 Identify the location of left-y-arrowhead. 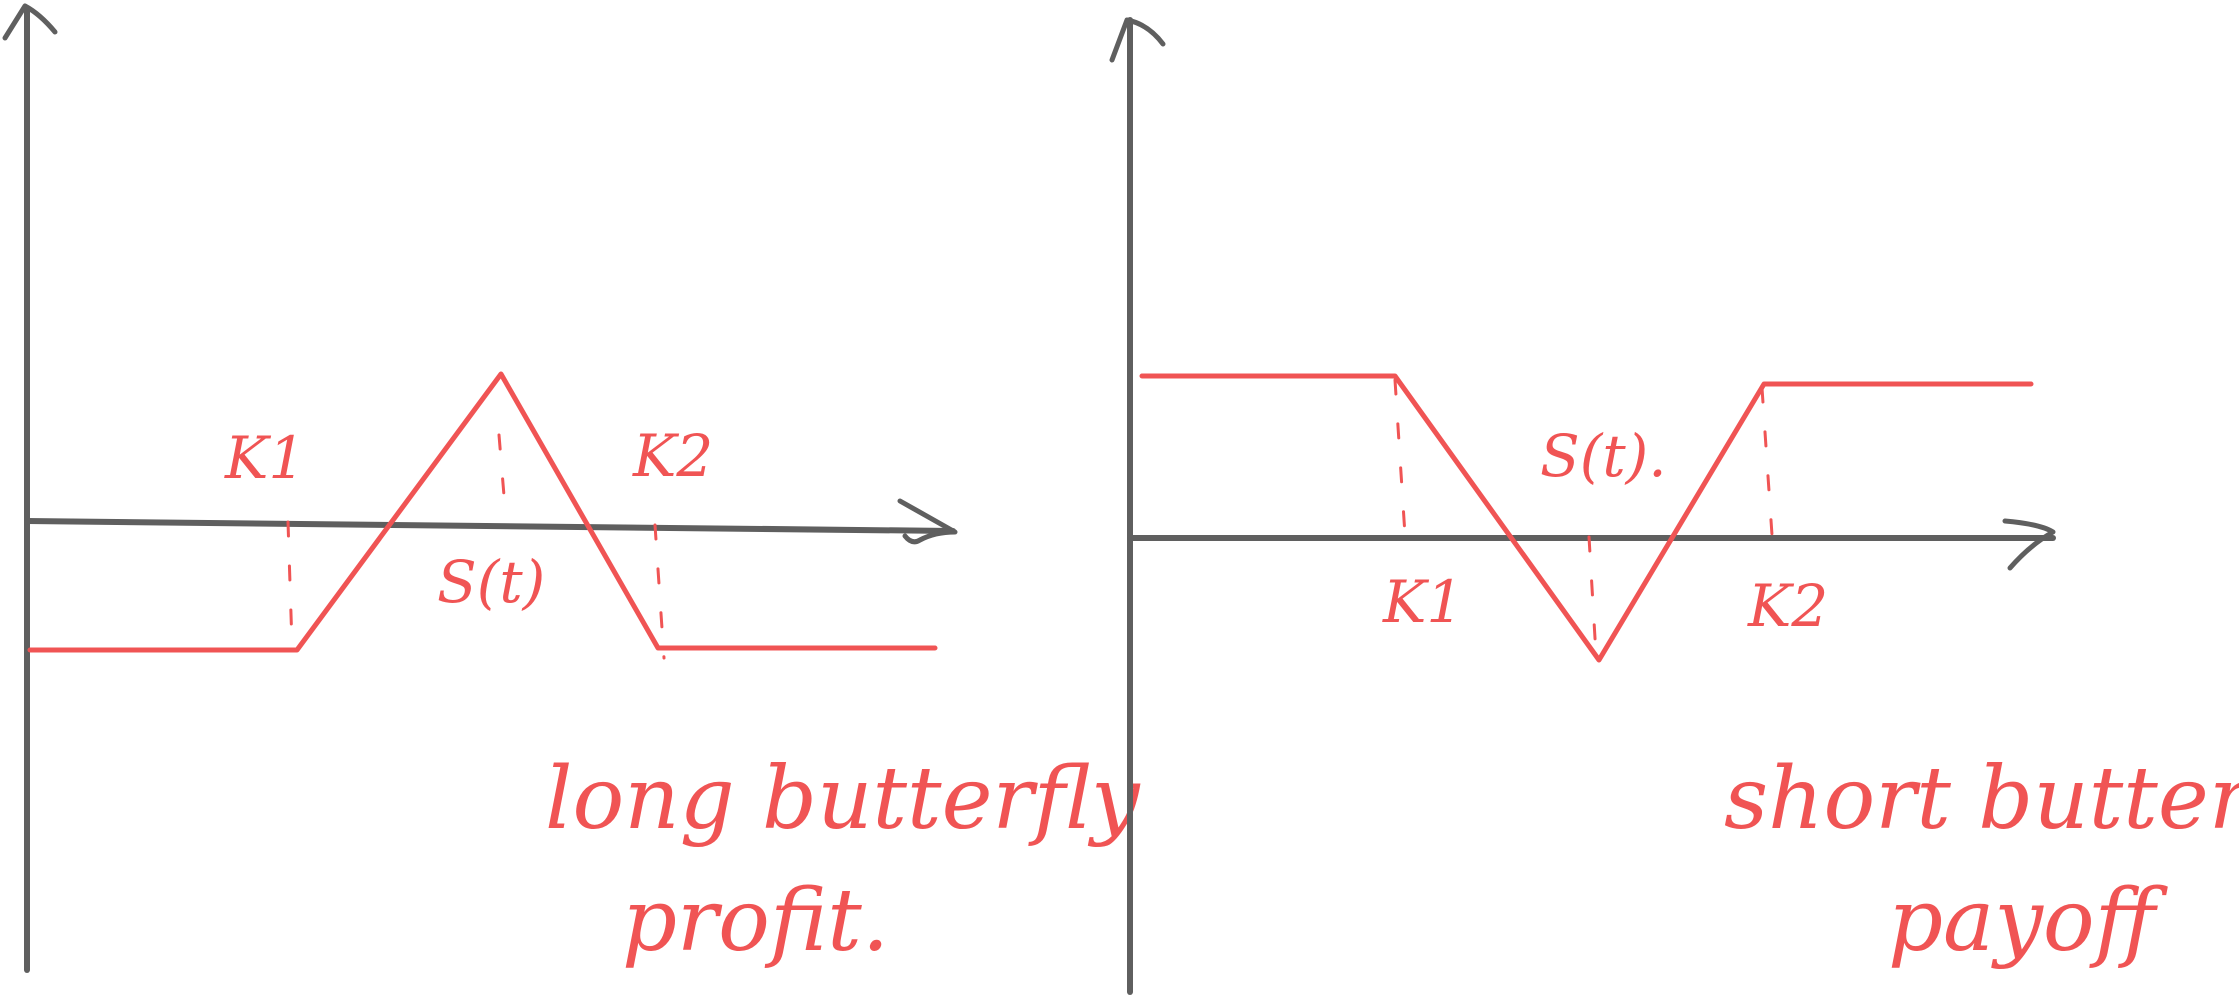
(30, 22).